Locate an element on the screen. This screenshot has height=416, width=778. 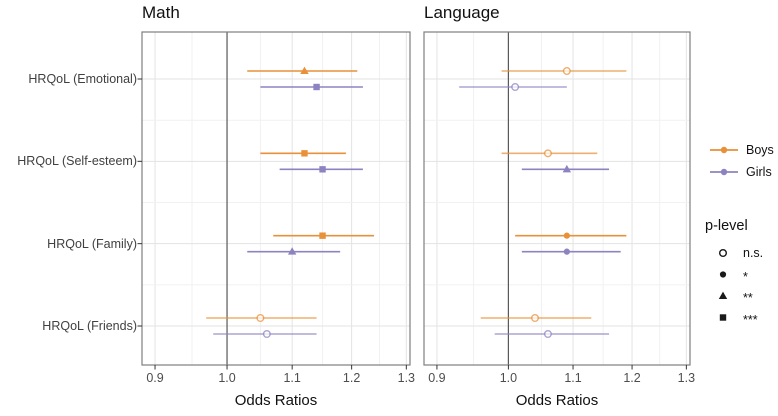
legend-title-p-level: p-level is located at coordinates (726, 226).